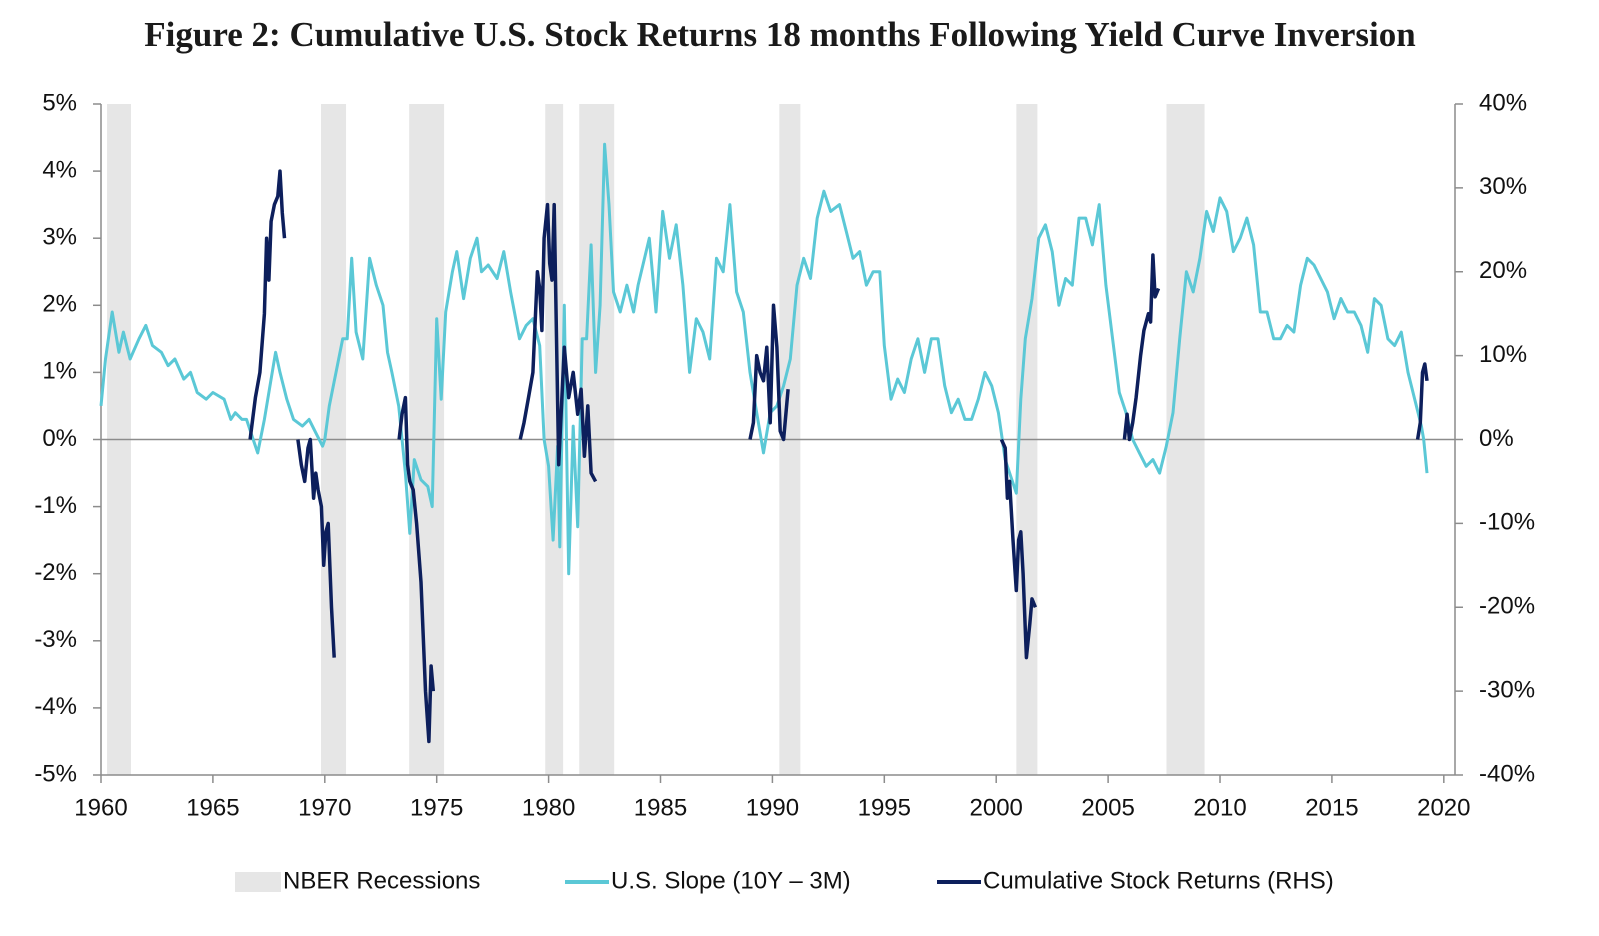 The image size is (1599, 936). I want to click on y2-tick-label: 30%, so click(1503, 186).